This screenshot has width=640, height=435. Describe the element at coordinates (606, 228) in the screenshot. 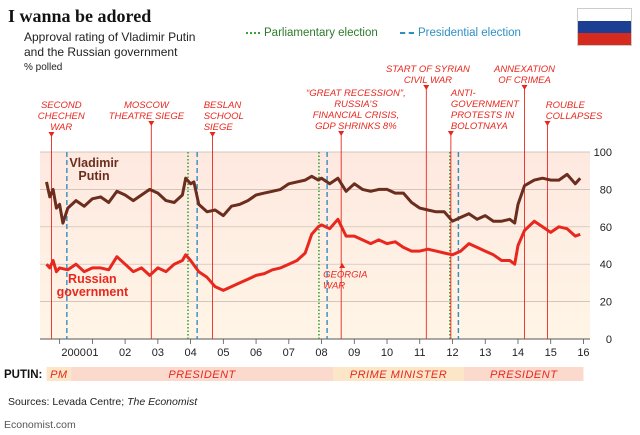

I see `y-tick-label: 60` at that location.